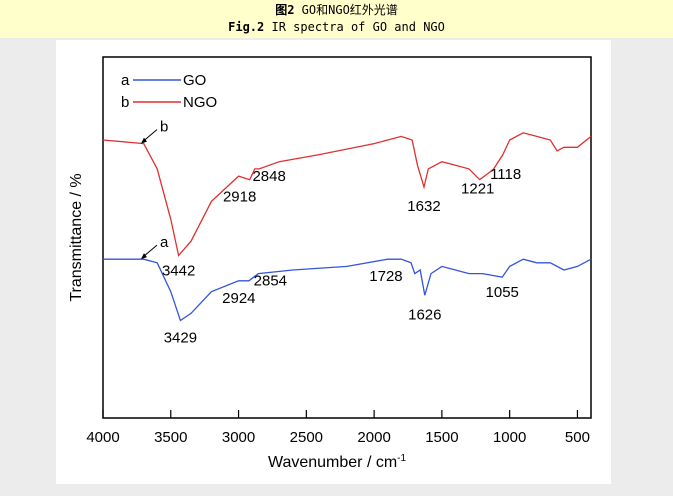 The width and height of the screenshot is (673, 496). Describe the element at coordinates (178, 271) in the screenshot. I see `peak-label: 3442` at that location.